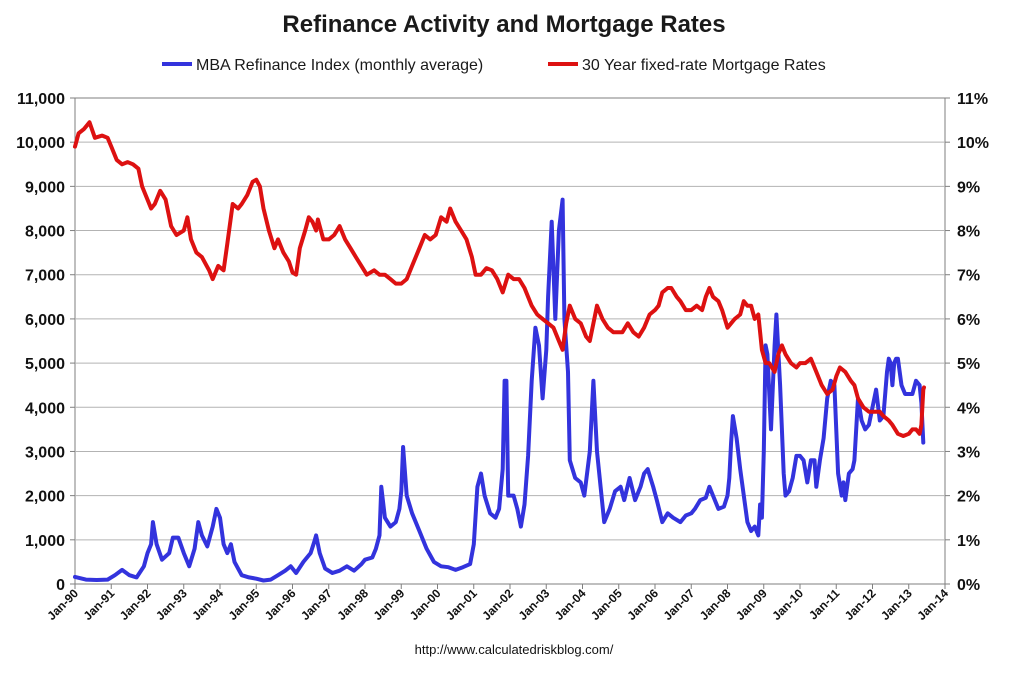 The height and width of the screenshot is (676, 1009). I want to click on y-left-tick-label: 3,000, so click(45, 452).